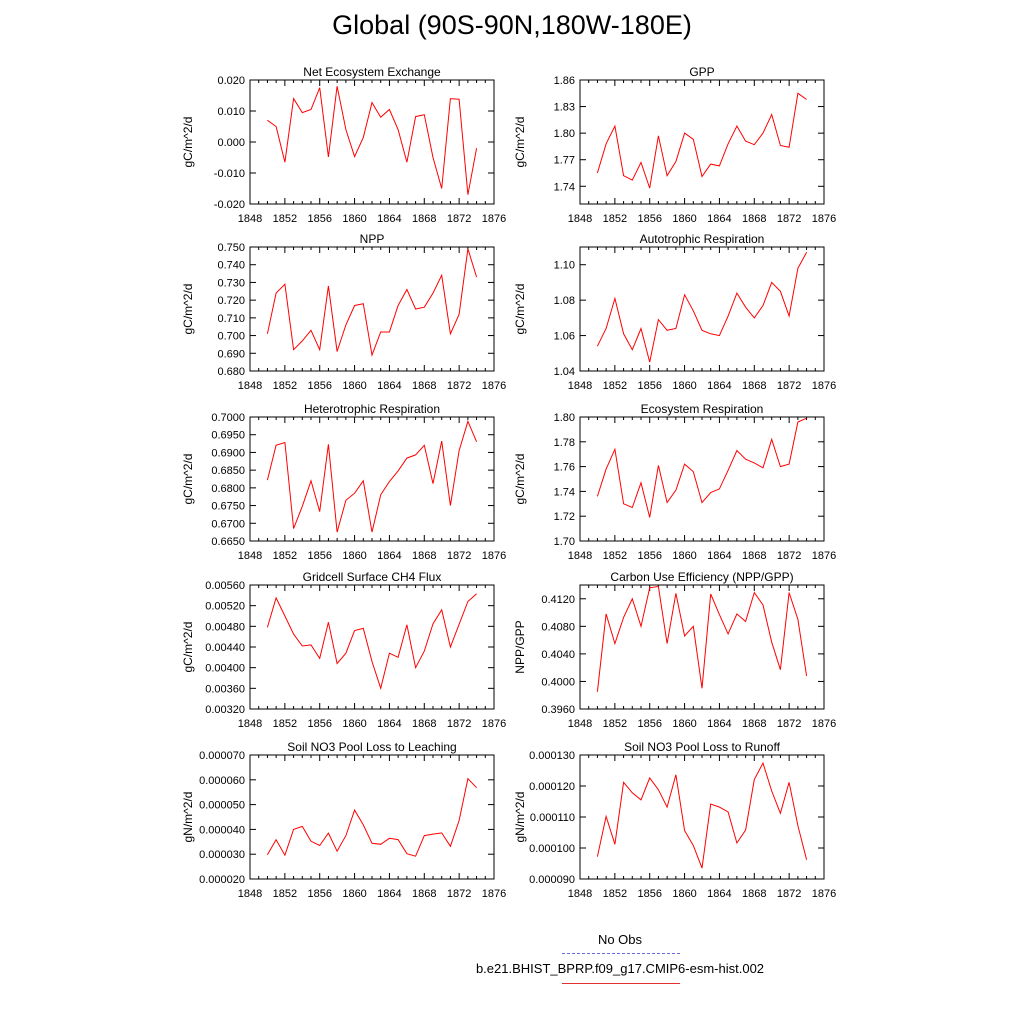  I want to click on y-tick-label: 0.680, so click(231, 372).